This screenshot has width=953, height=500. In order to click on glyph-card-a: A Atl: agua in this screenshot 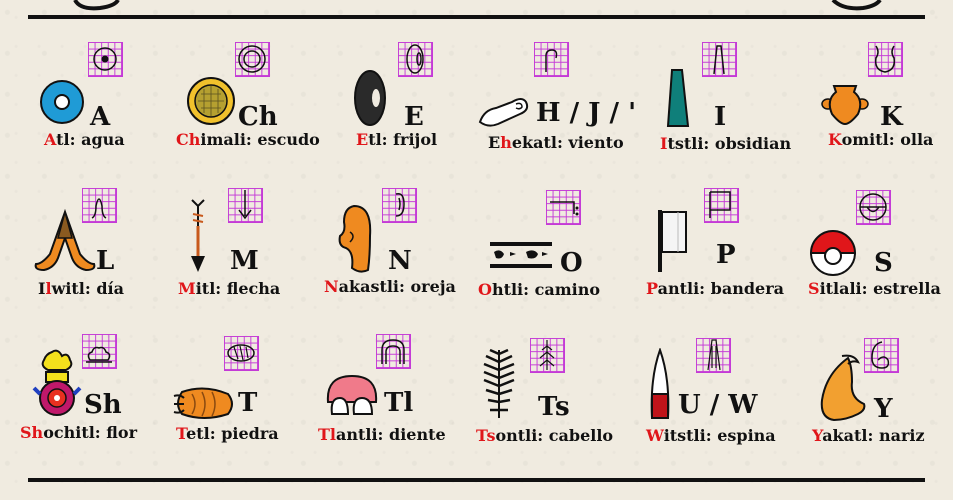, I will do `click(95, 100)`.